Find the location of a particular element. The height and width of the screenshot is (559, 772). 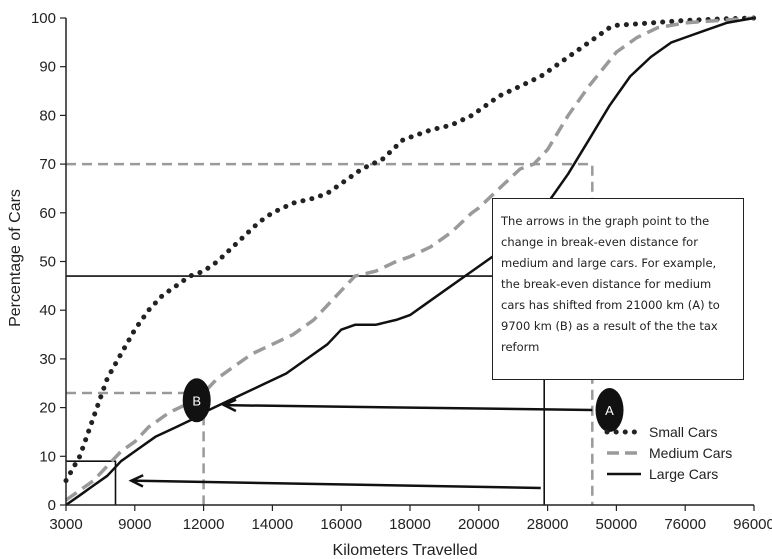

y-tick-label-80: 80 is located at coordinates (47, 115).